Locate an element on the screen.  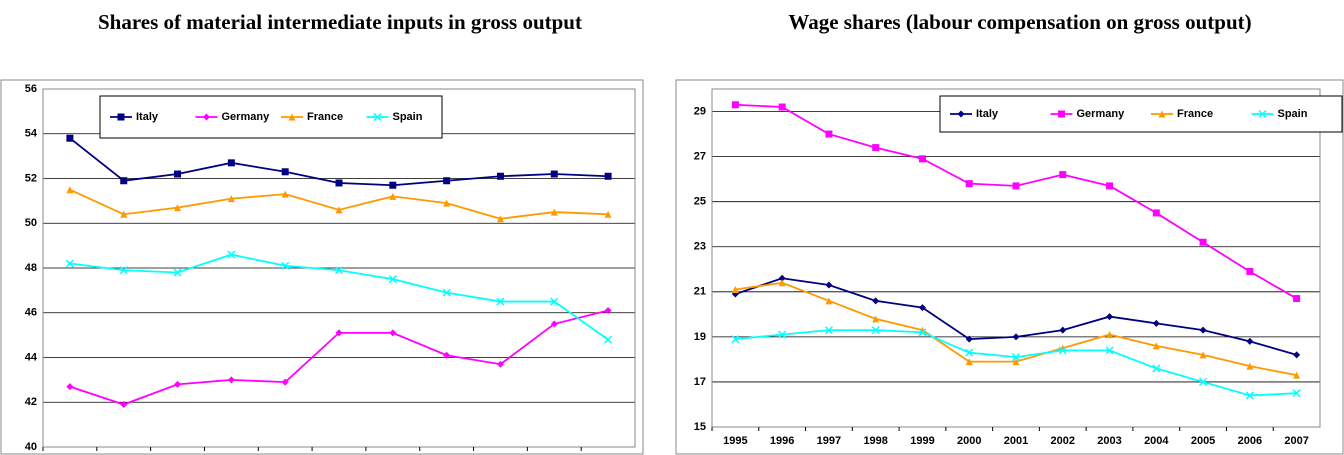
legend-box is located at coordinates (1141, 114).